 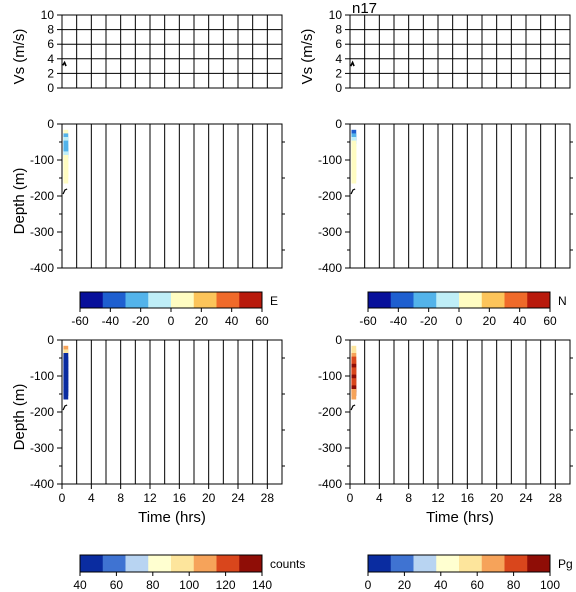 I want to click on y-tick-label: 4, so click(x=50, y=59).